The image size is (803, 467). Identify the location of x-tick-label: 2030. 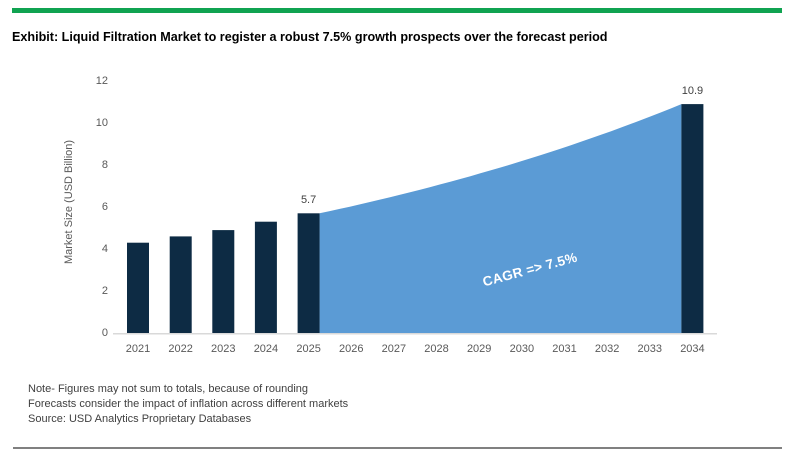
(522, 349).